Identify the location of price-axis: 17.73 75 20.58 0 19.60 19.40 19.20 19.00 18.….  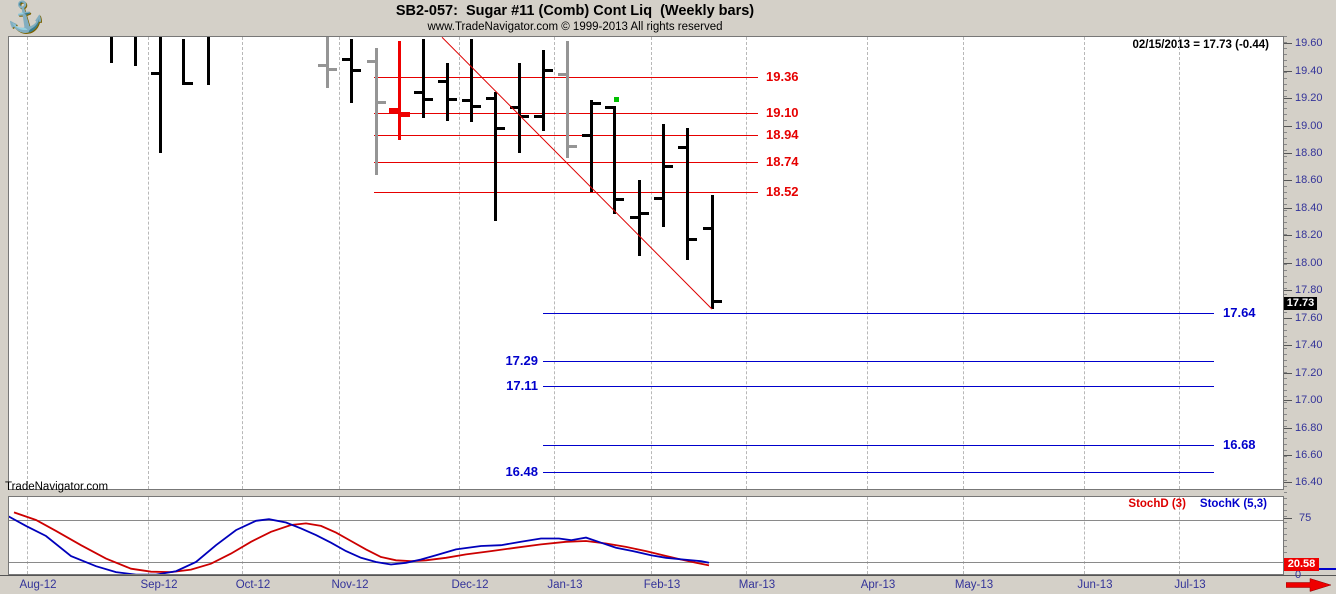
(1310, 308).